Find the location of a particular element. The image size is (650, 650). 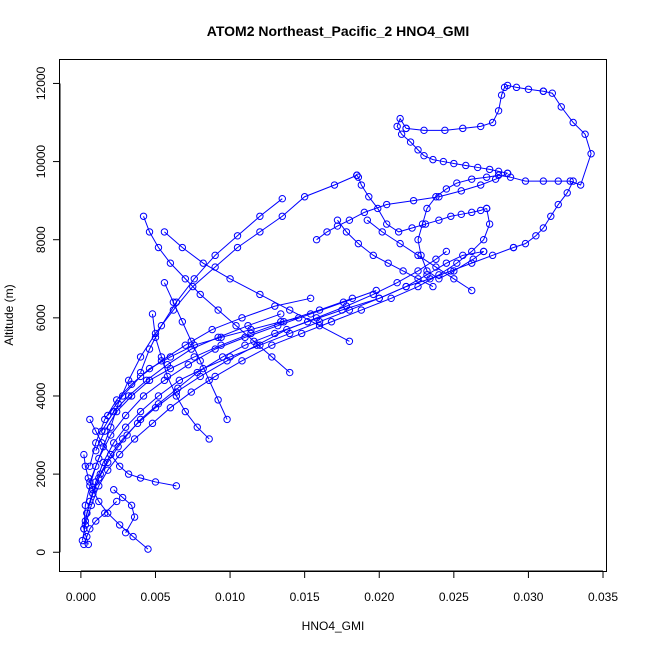

y-tick-label: 6000 is located at coordinates (41, 317).